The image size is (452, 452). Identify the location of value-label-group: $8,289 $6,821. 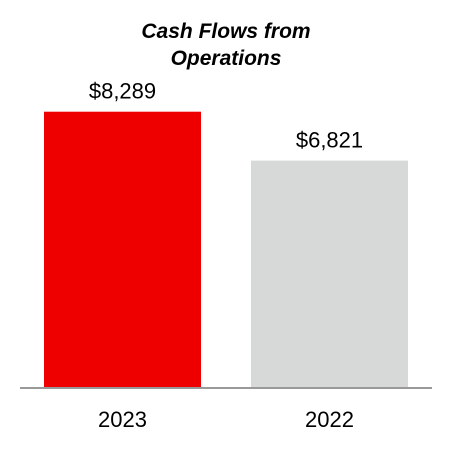
(226, 116).